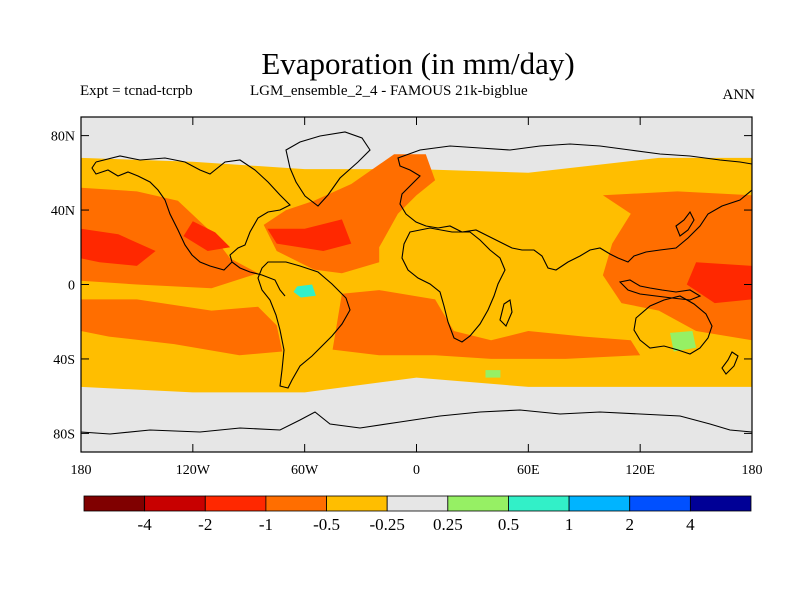 This screenshot has height=600, width=800. I want to click on new-zealand-coastline, so click(730, 363).